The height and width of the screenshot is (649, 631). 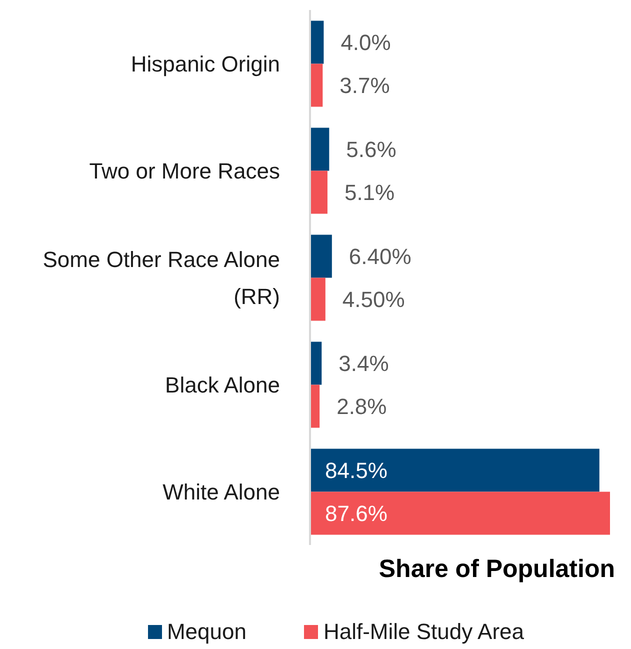 What do you see at coordinates (363, 363) in the screenshot?
I see `data-label: 3.4%` at bounding box center [363, 363].